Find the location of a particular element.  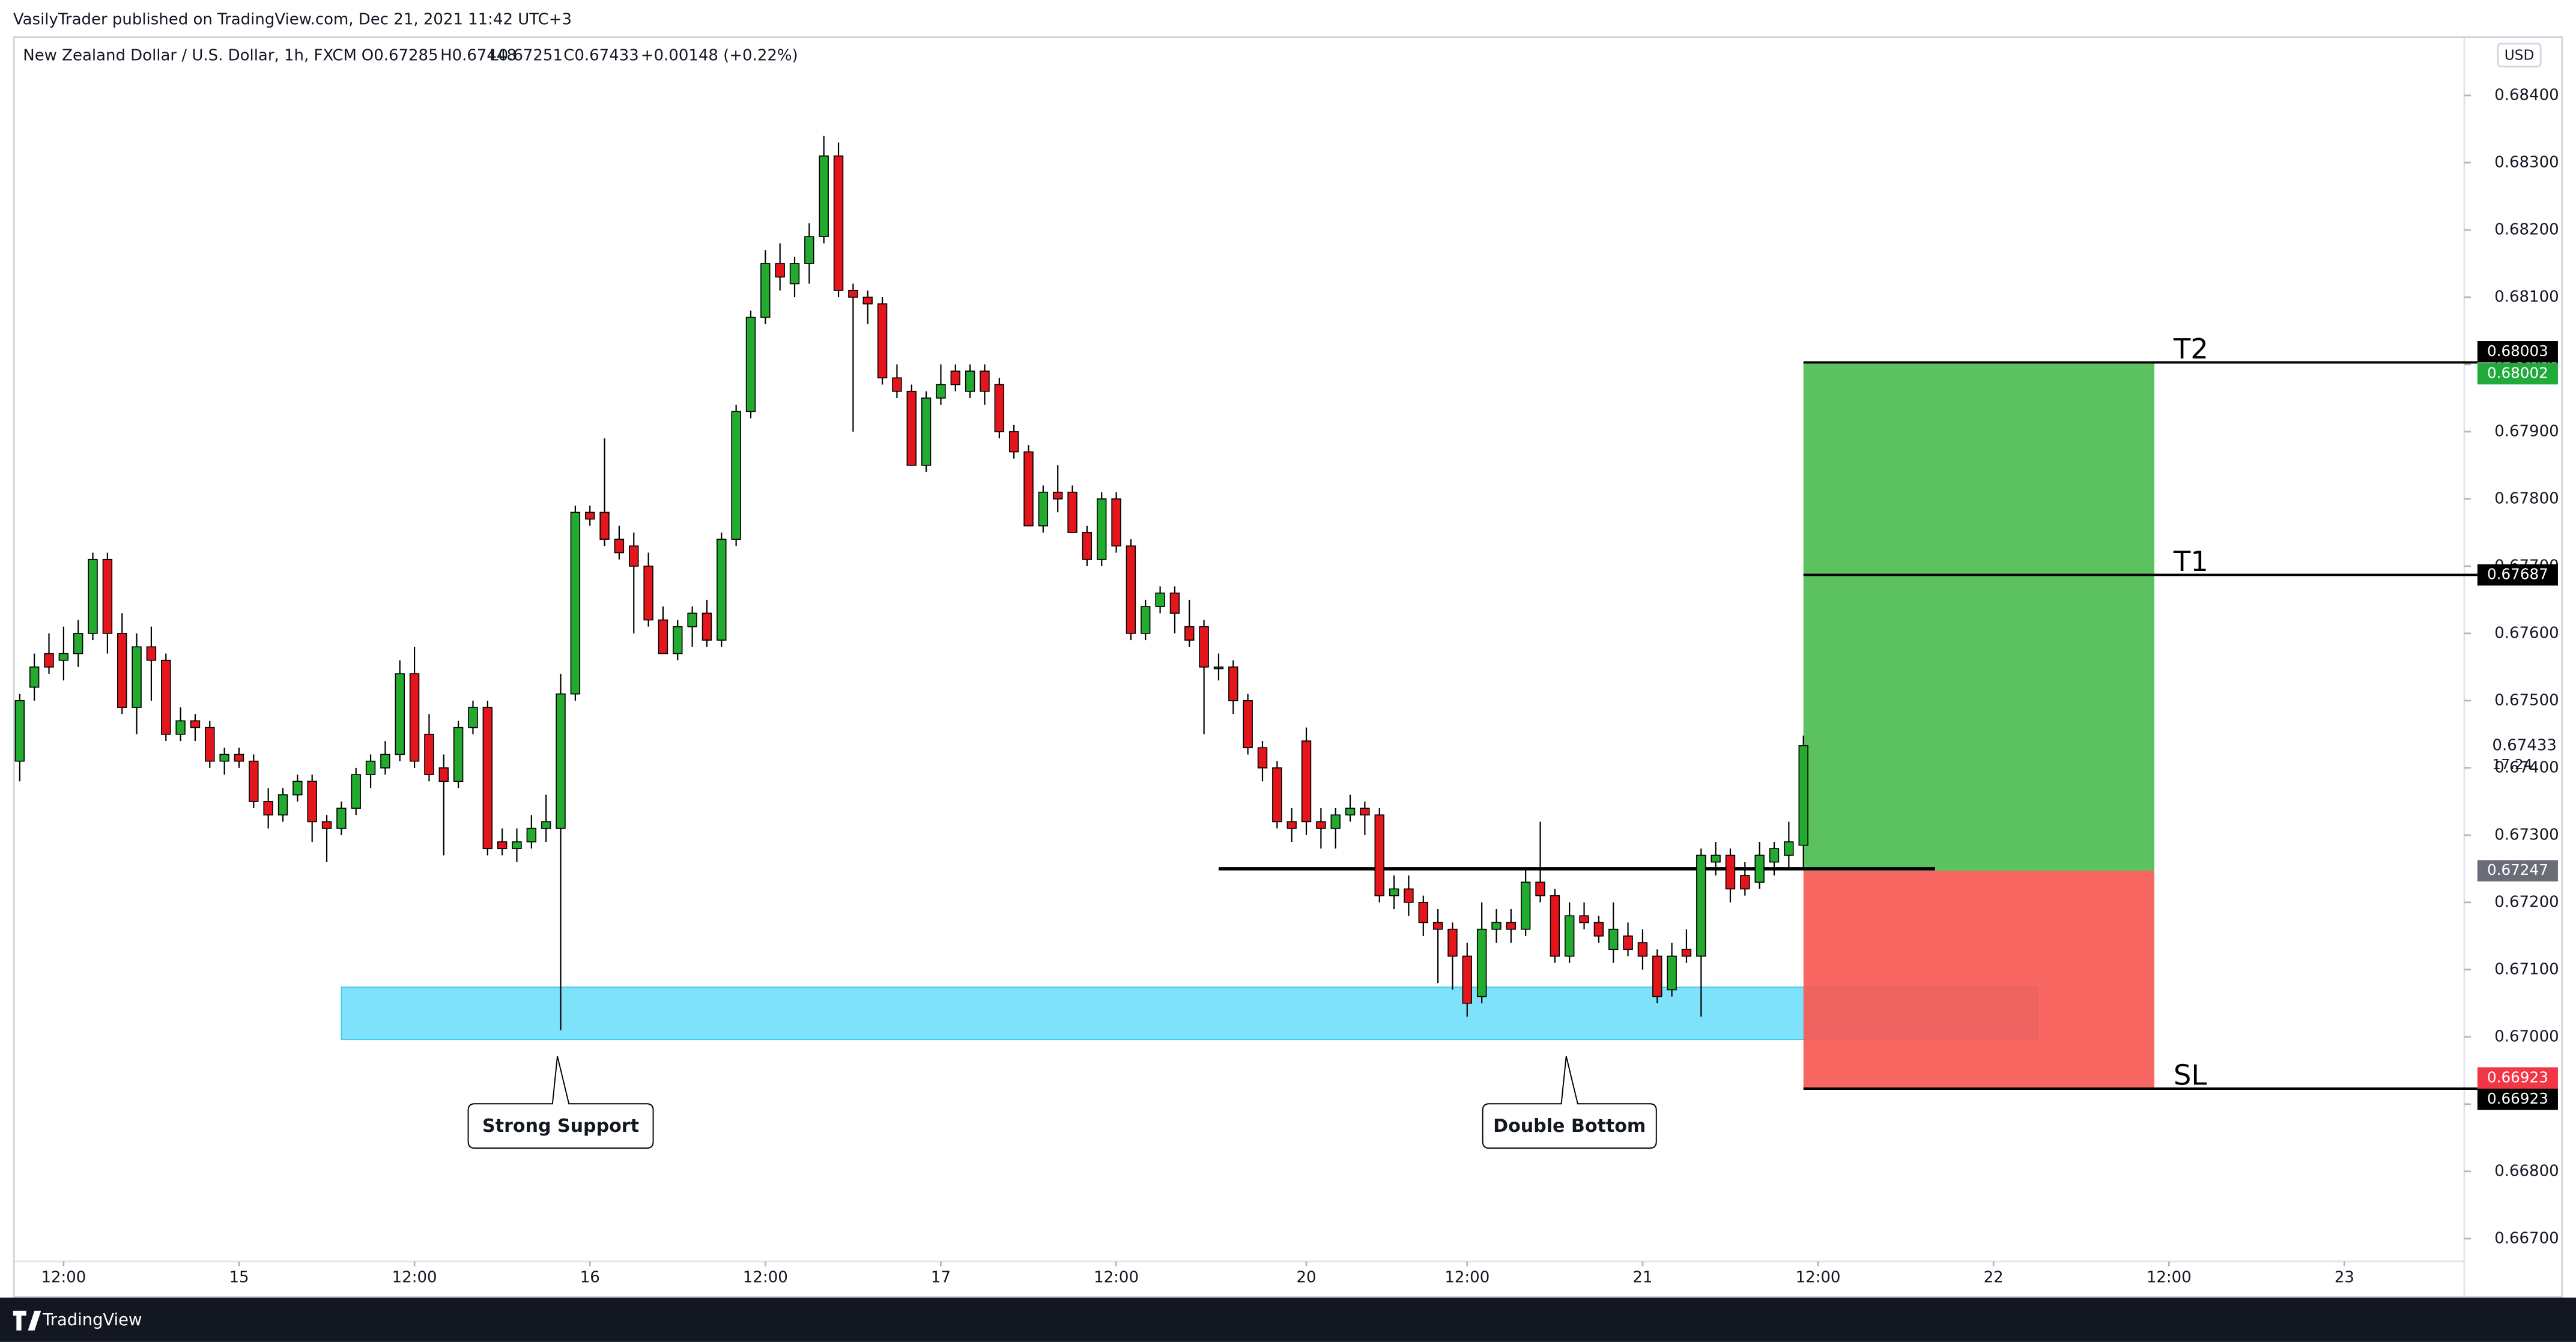

y-tick-label: 0.67600 is located at coordinates (2526, 633).